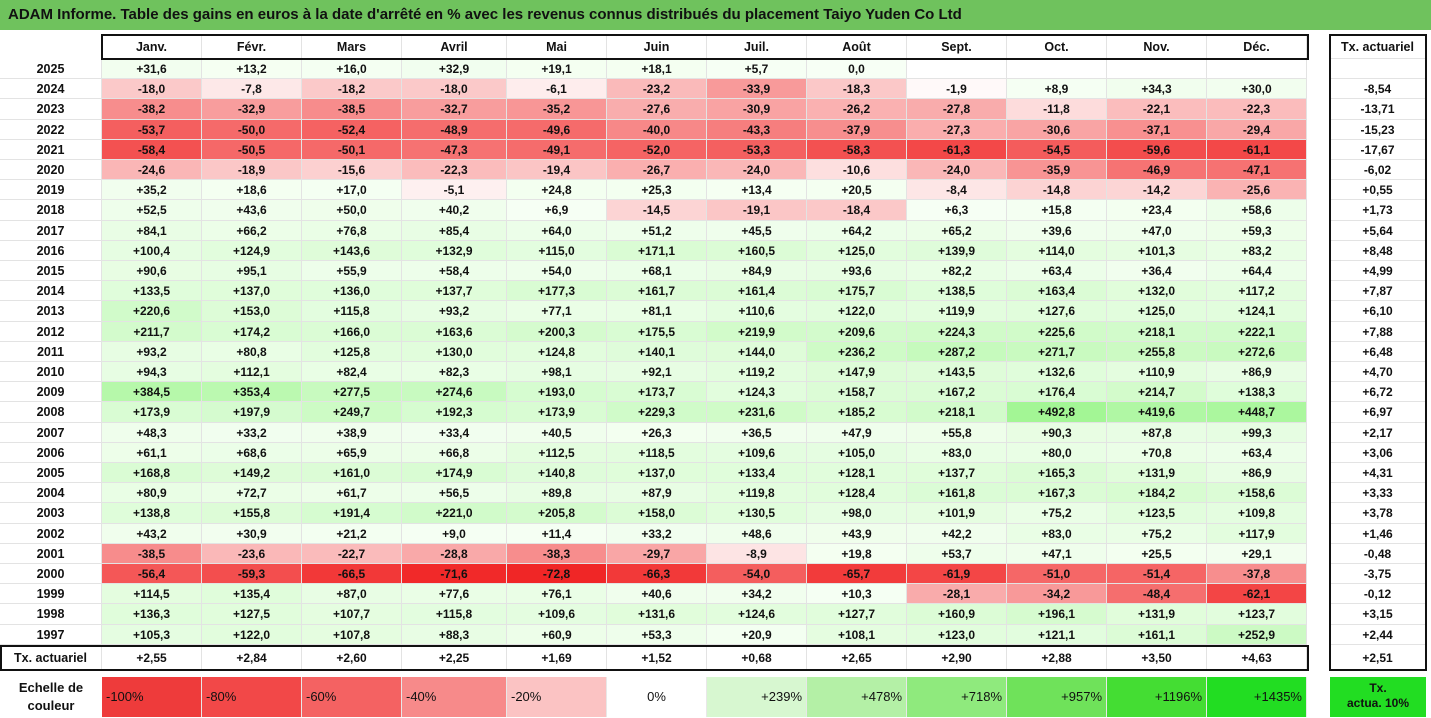 The height and width of the screenshot is (718, 1431). Describe the element at coordinates (1257, 635) in the screenshot. I see `table-cell: +252,9` at that location.